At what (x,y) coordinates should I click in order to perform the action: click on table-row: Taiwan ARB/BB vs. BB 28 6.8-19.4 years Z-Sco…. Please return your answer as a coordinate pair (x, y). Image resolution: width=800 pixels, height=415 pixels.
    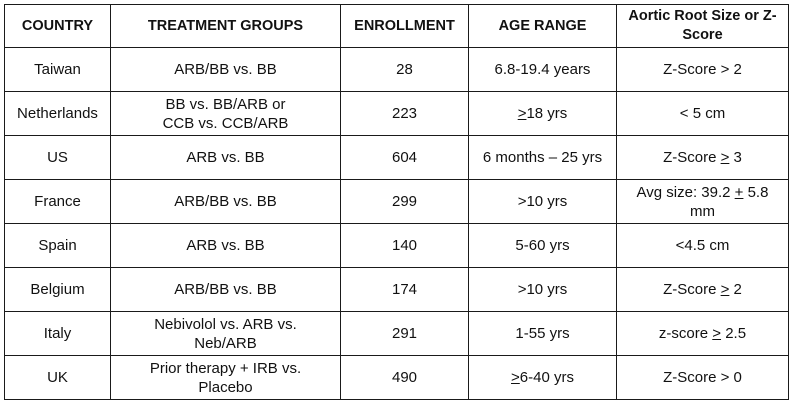
    Looking at the image, I should click on (396, 69).